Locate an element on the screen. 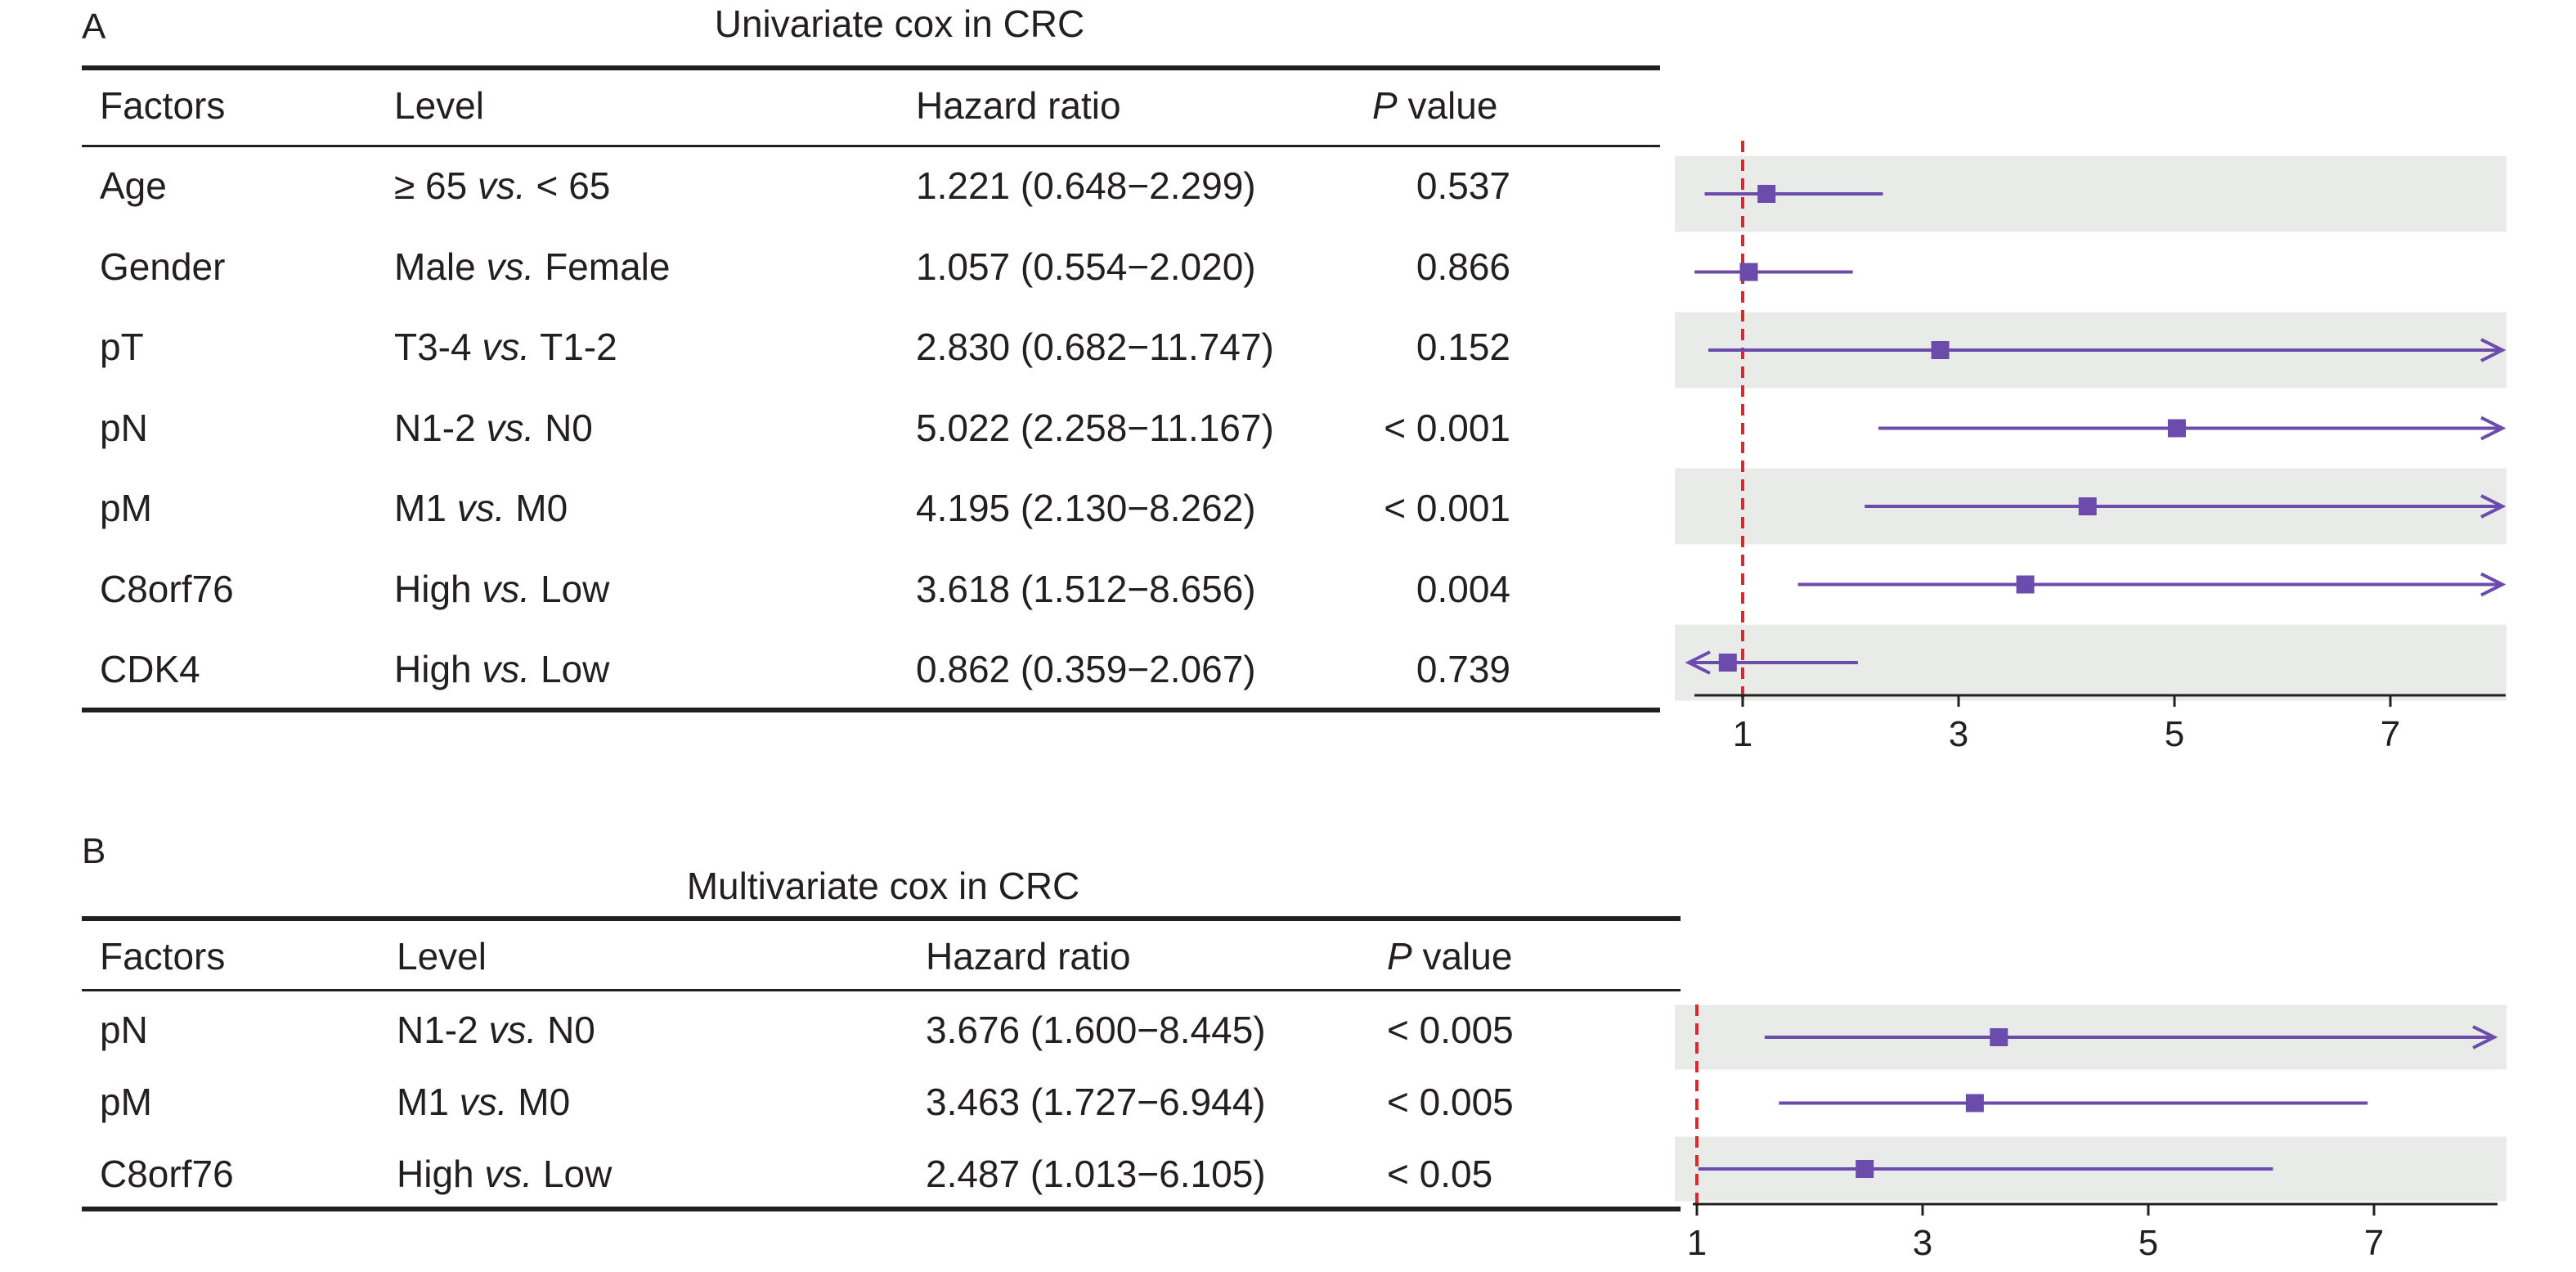 The image size is (2576, 1272). panel-b-header-hazard-ratio: Hazard ratio is located at coordinates (1028, 956).